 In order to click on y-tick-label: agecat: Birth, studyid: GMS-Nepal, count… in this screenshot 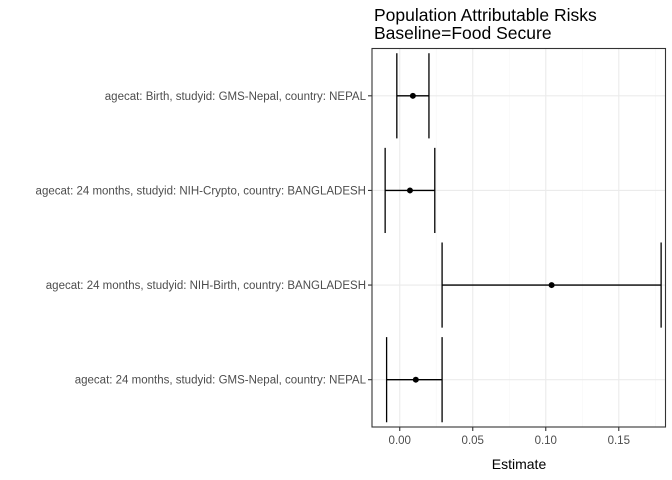, I will do `click(236, 97)`.